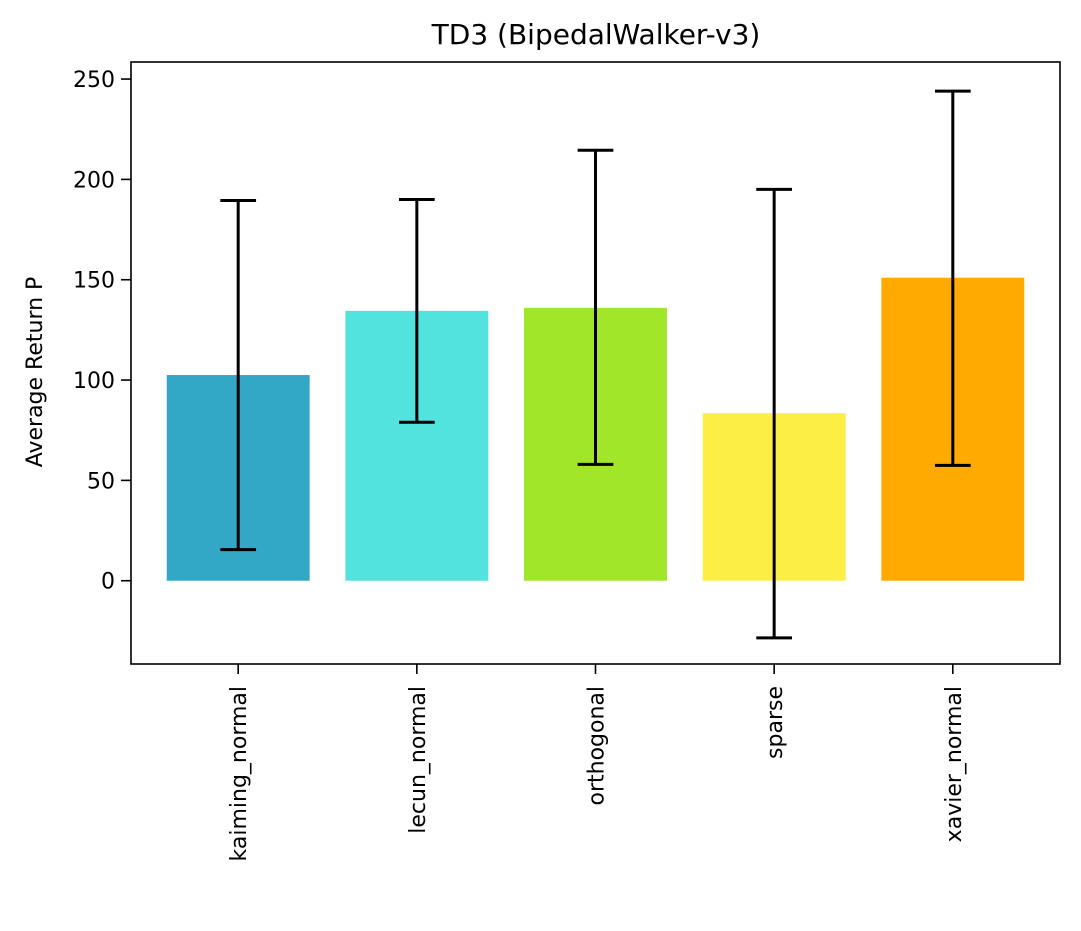  Describe the element at coordinates (596, 34) in the screenshot. I see `chart-title: TD3 (BipedalWalker-v3)` at that location.